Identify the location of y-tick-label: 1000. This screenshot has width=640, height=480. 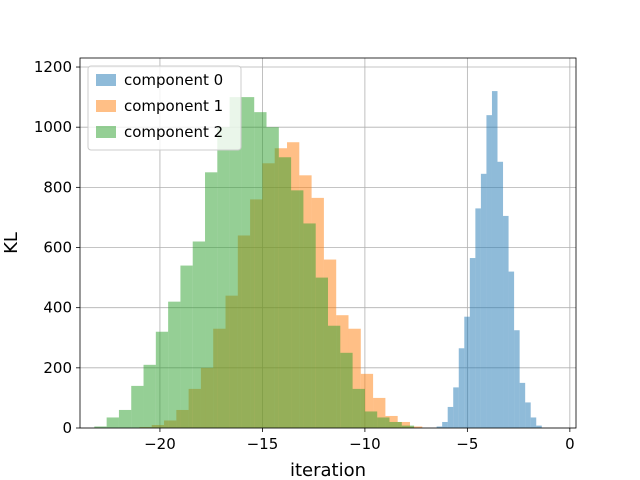
(53, 127).